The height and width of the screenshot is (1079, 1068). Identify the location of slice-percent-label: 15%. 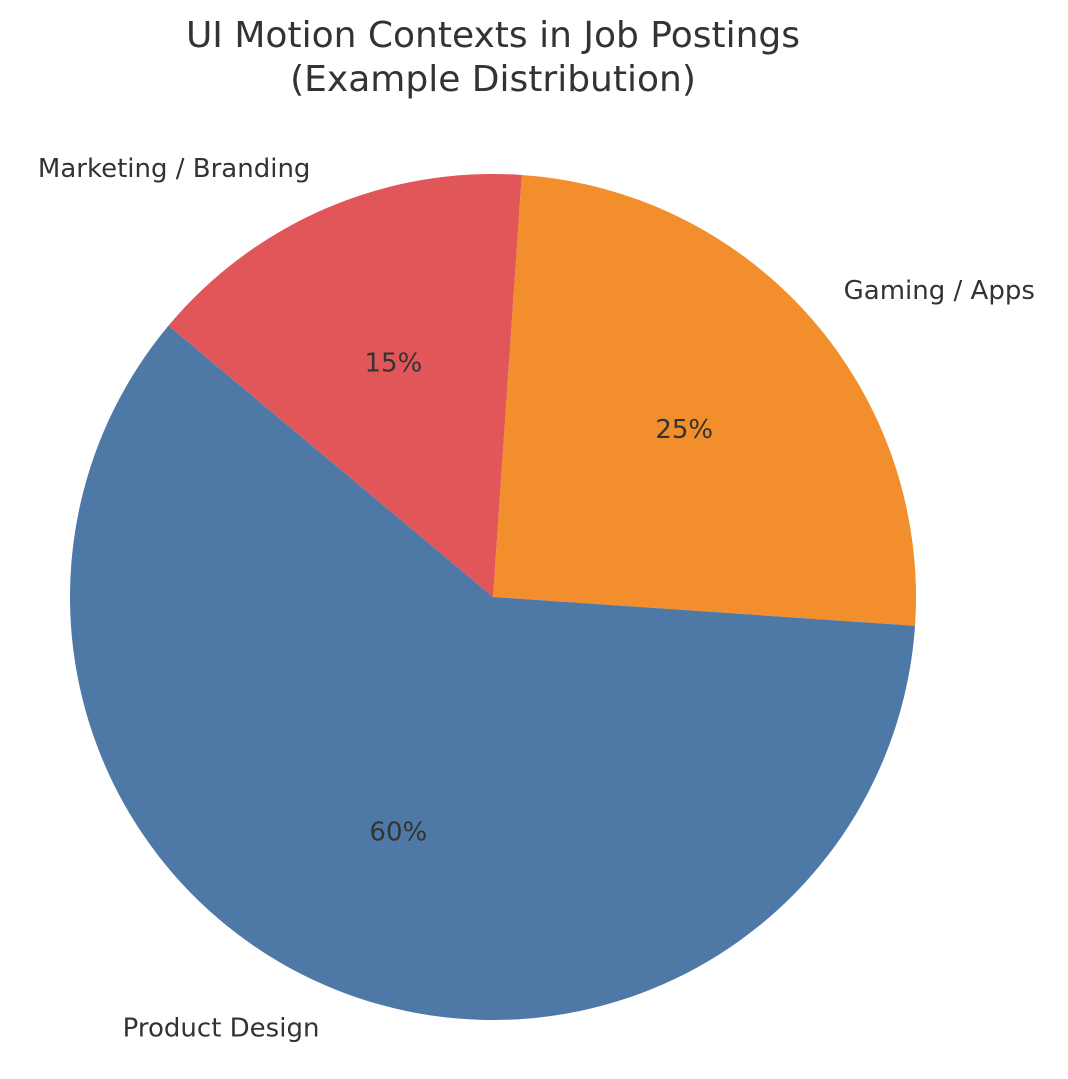
(394, 364).